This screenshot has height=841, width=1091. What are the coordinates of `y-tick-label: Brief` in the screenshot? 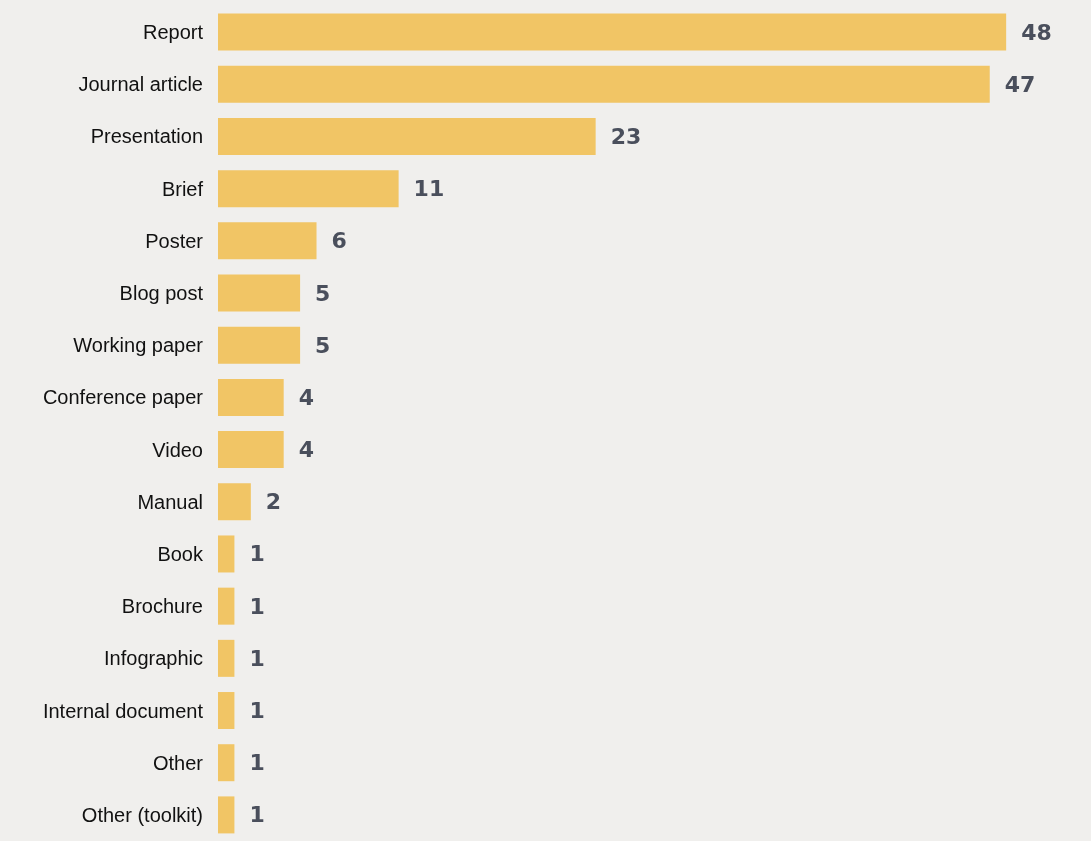 It's located at (182, 188).